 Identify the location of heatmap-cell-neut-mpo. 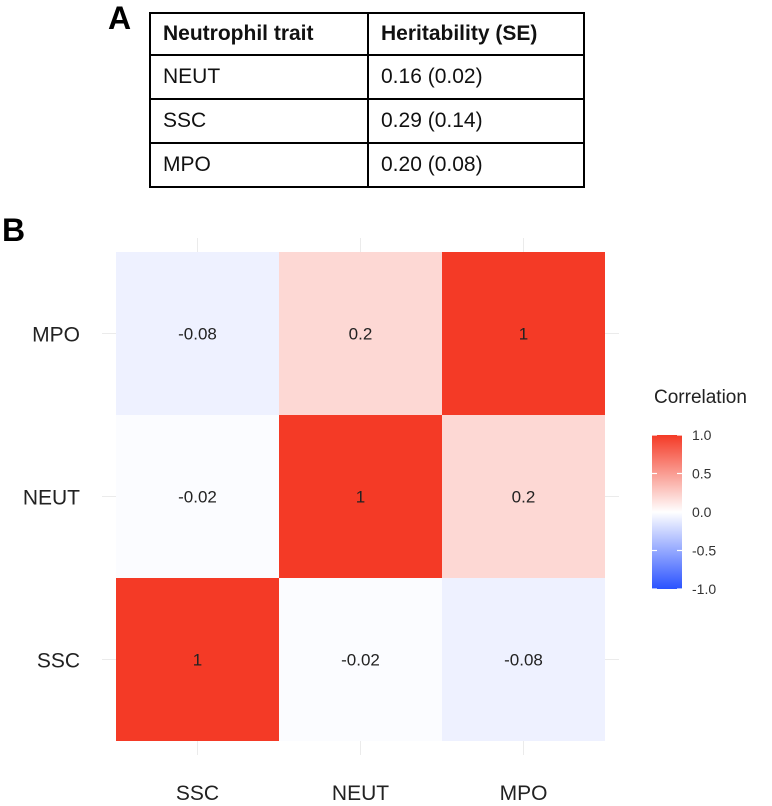
(523, 496).